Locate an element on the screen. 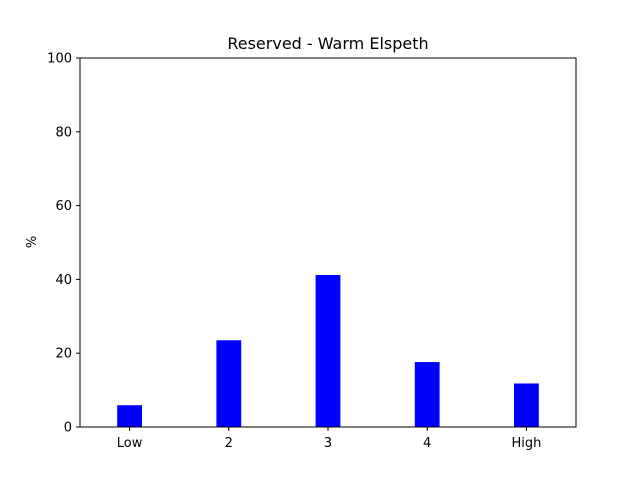 The image size is (640, 480). x-tick-label: 3 is located at coordinates (328, 443).